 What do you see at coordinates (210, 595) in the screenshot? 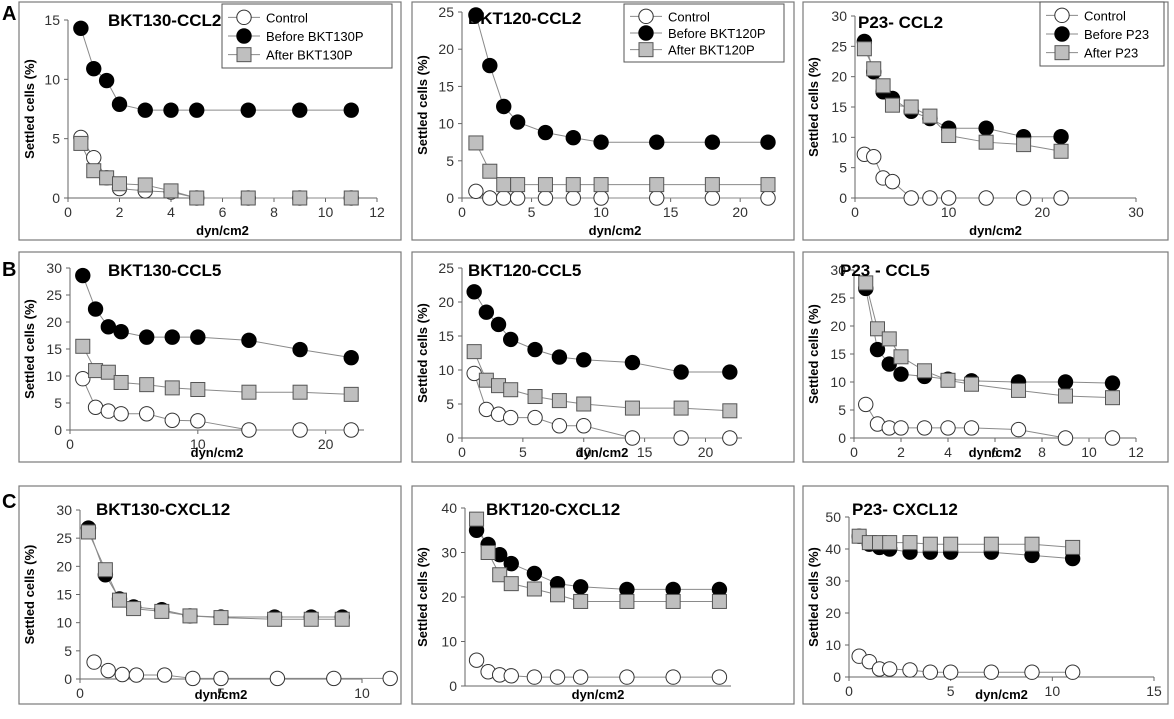
I see `panel-frame` at bounding box center [210, 595].